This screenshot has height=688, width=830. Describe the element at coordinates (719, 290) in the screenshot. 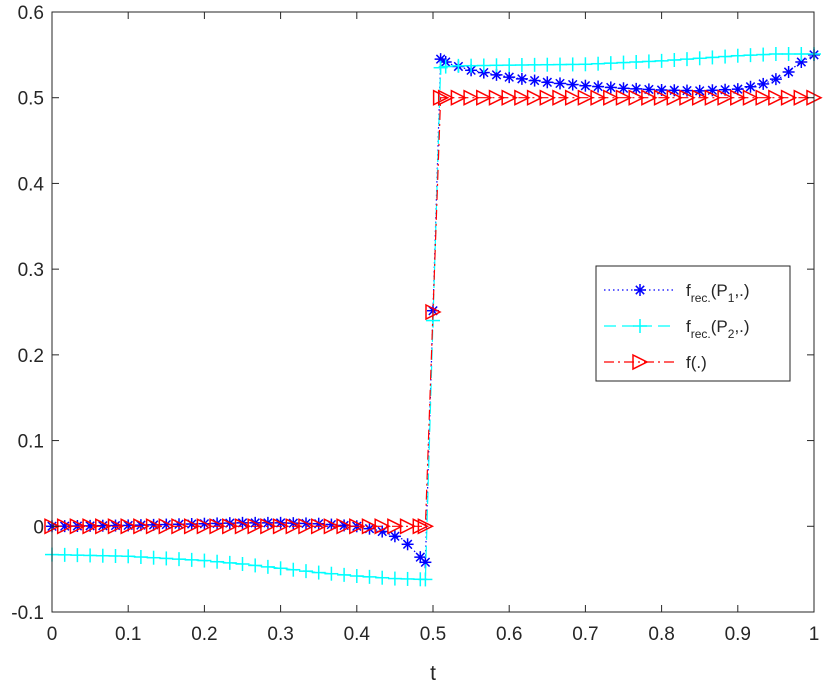

I see `legend-label-part: (P` at that location.